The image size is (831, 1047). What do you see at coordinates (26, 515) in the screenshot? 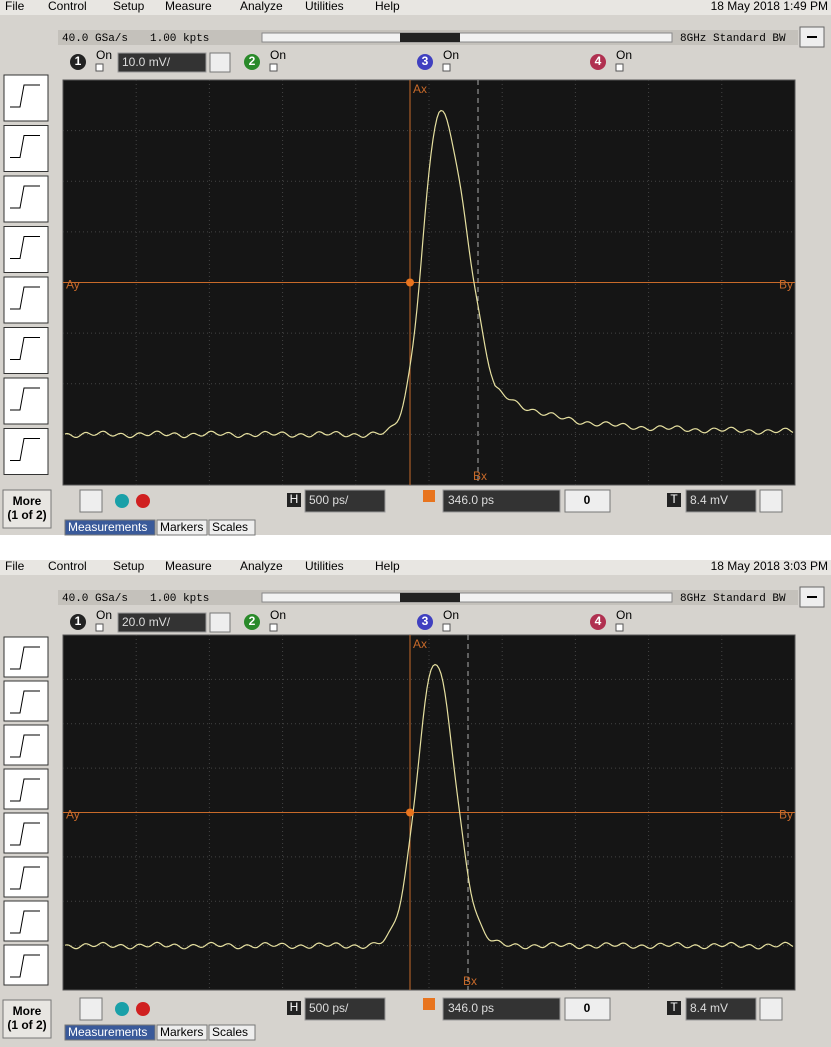
I see `more-page: (1 of 2)` at bounding box center [26, 515].